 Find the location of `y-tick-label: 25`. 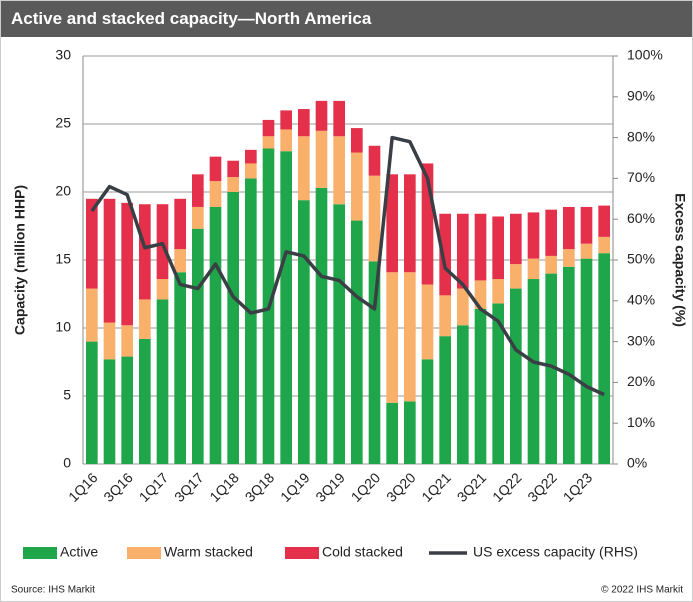

y-tick-label: 25 is located at coordinates (63, 123).